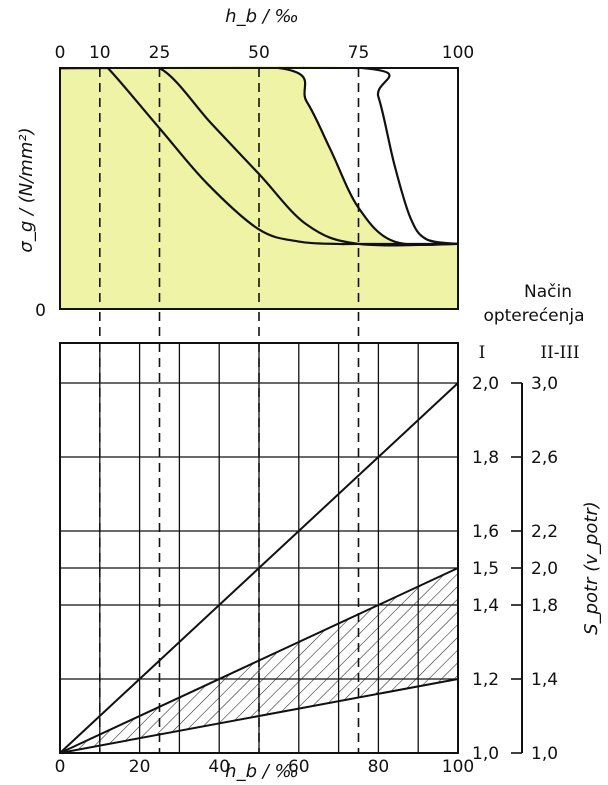  What do you see at coordinates (262, 16) in the screenshot?
I see `top-x-axis-label: h_b / ‰` at bounding box center [262, 16].